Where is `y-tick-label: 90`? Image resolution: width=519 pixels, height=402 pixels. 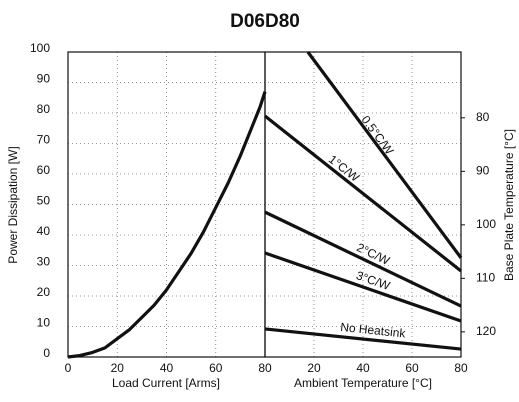
y-tick-label: 90 is located at coordinates (44, 79).